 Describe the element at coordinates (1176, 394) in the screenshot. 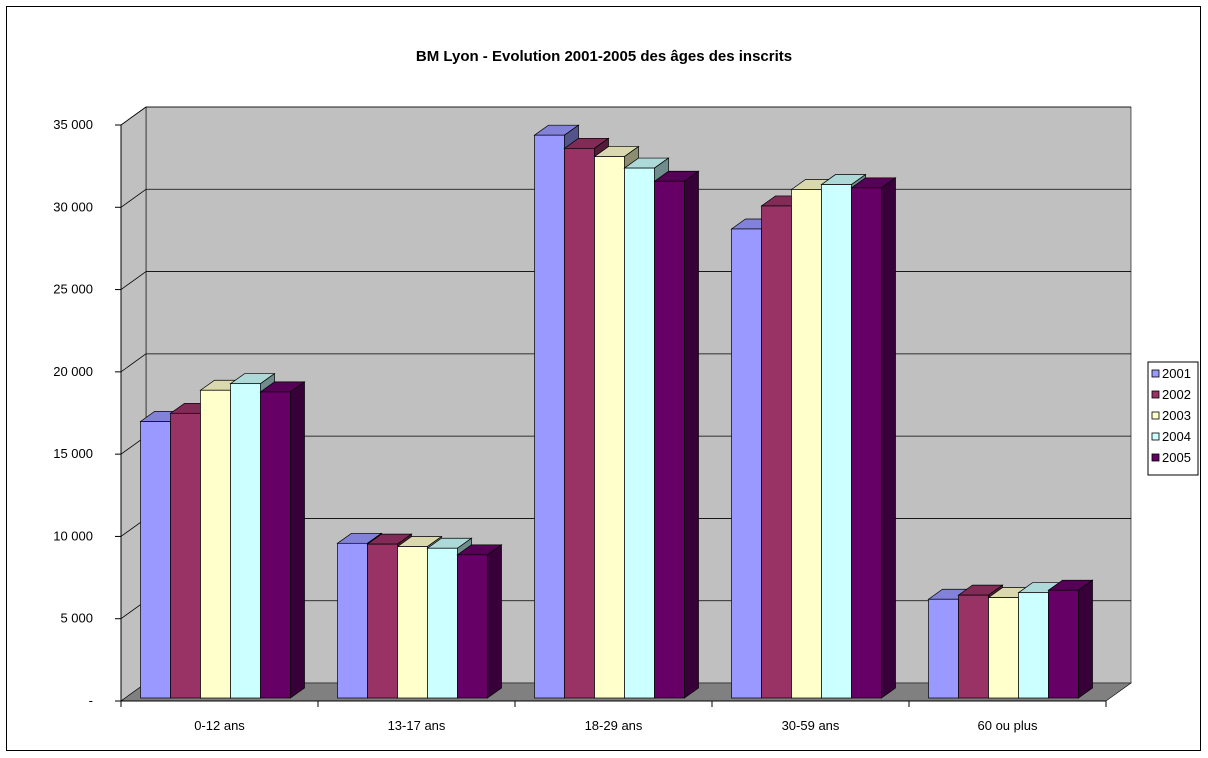

I see `legend-label: 2002` at that location.